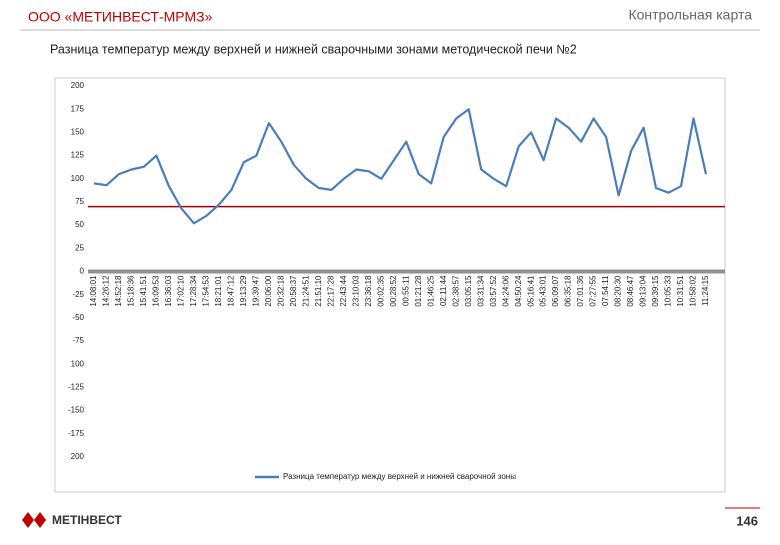  What do you see at coordinates (468, 291) in the screenshot?
I see `x-tick-label: 03:05:15` at bounding box center [468, 291].